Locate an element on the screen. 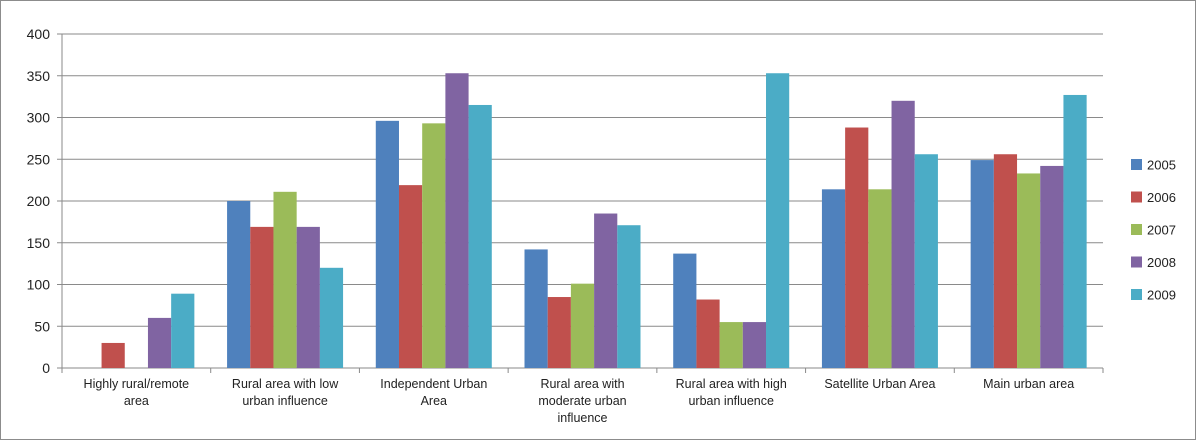 The height and width of the screenshot is (440, 1196). x-category-label: Rural area with is located at coordinates (582, 384).